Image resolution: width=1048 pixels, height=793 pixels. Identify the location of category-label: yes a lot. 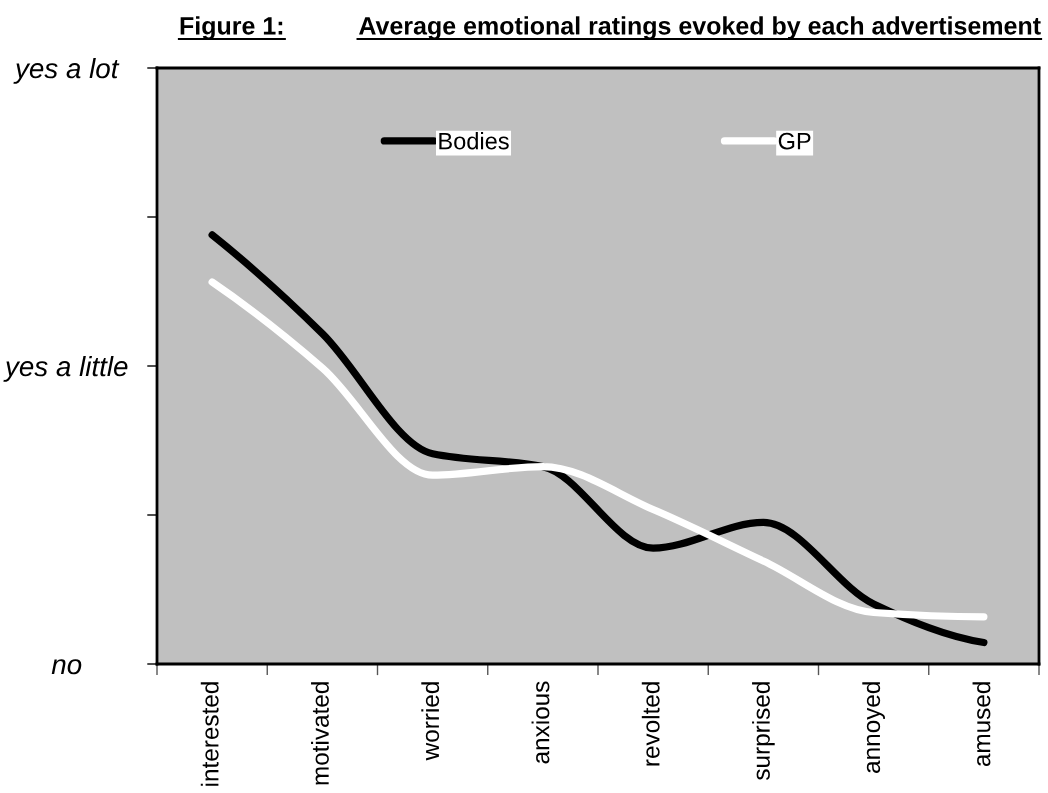
(66, 70).